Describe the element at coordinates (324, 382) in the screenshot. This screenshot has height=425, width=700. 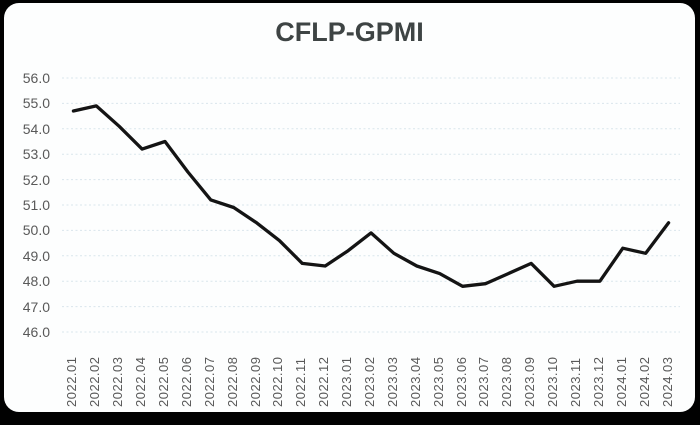
I see `x-axis-tick-label: 2022.12` at that location.